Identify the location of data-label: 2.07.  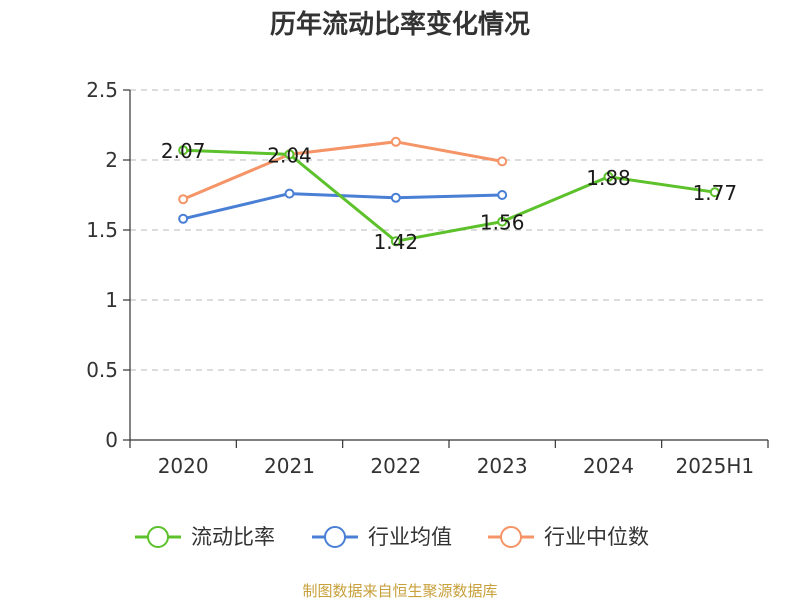
(183, 151).